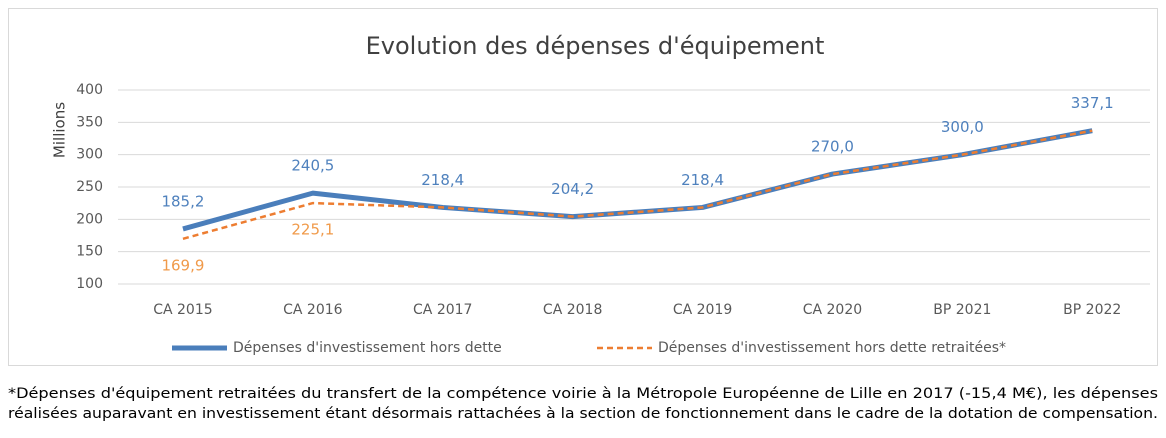 This screenshot has width=1166, height=438. What do you see at coordinates (89, 155) in the screenshot?
I see `y-tick-label: 300` at bounding box center [89, 155].